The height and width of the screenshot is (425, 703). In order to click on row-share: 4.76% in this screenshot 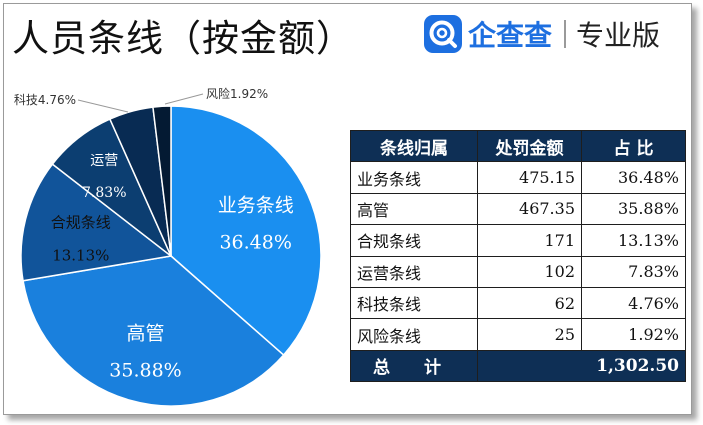, I will do `click(633, 303)`.